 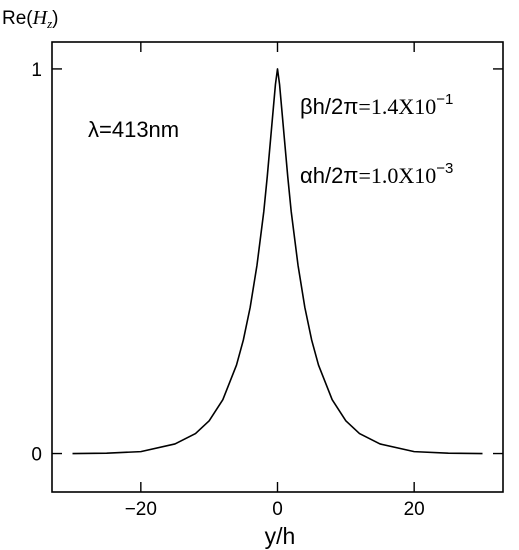 What do you see at coordinates (30, 19) in the screenshot?
I see `y-axis-label: Re(Hz)` at bounding box center [30, 19].